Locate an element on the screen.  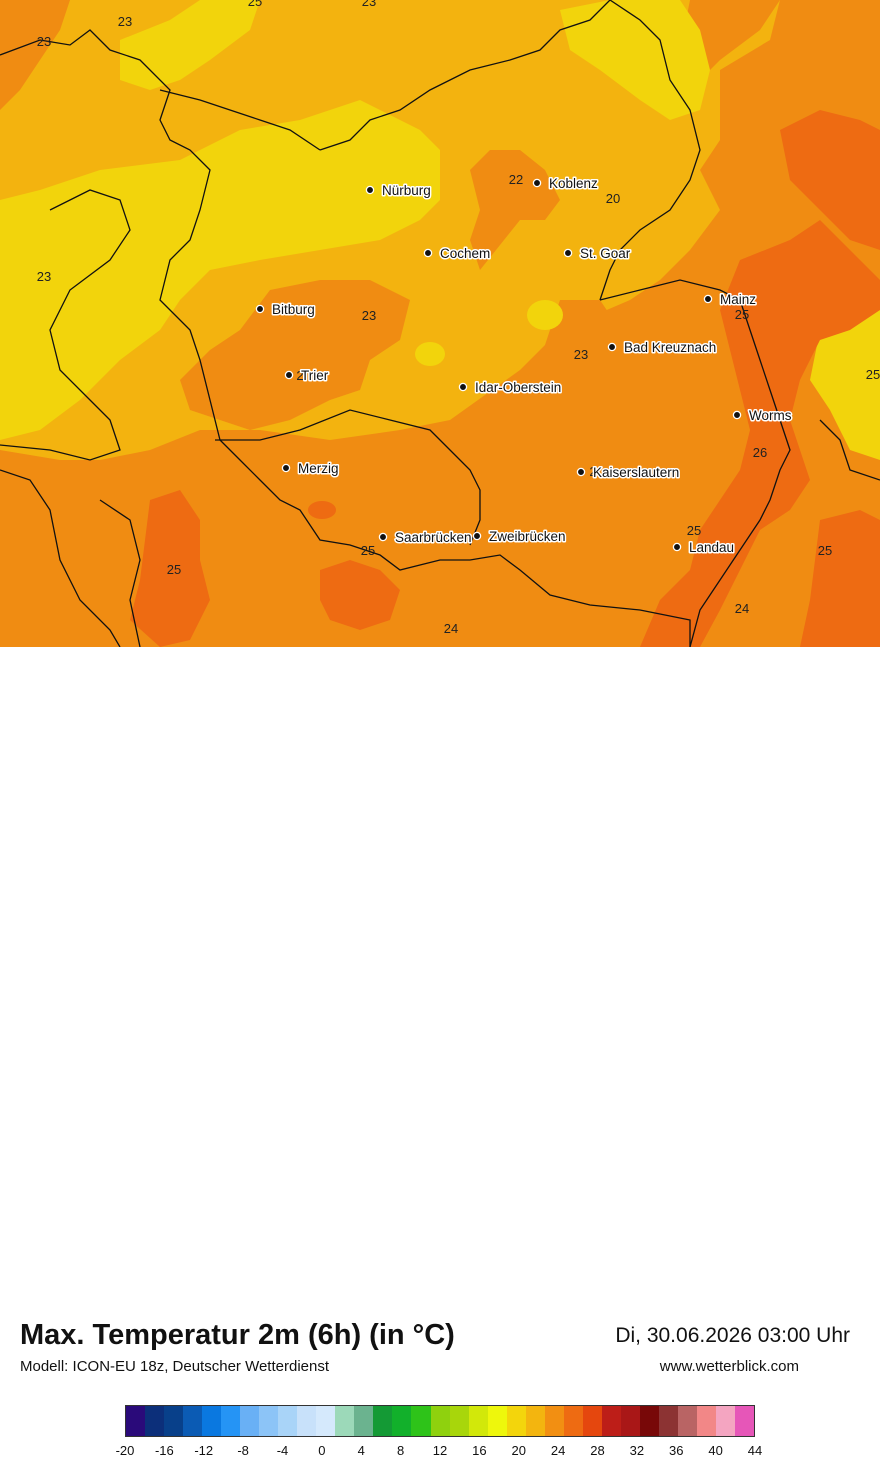
city-merzig: Merzig is located at coordinates (310, 469).